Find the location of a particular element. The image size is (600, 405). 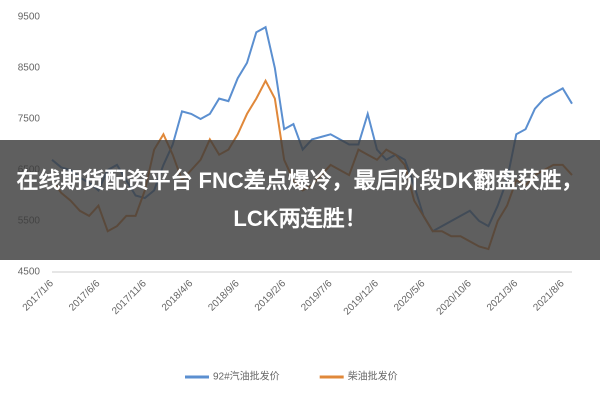

x-tick-label: 2018/9/6 is located at coordinates (224, 296).